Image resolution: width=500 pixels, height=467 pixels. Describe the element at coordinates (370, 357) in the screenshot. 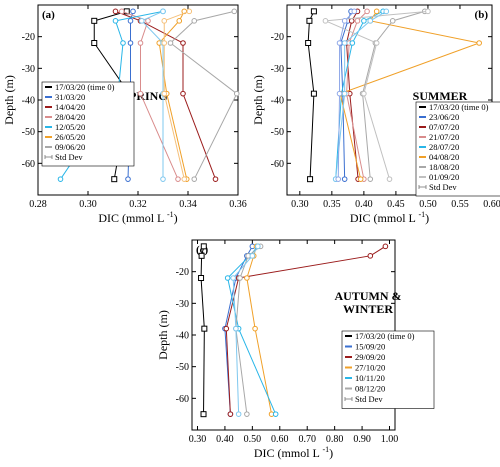

I see `legend-entry: 29/09/20` at that location.